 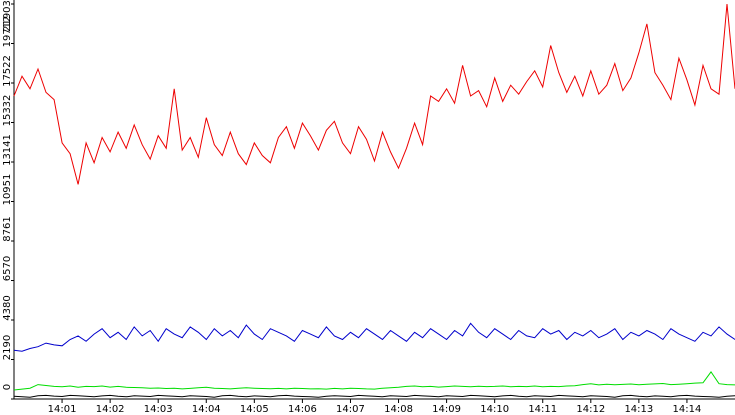 What do you see at coordinates (7, 150) in the screenshot?
I see `y-tick-label: 13141` at bounding box center [7, 150].